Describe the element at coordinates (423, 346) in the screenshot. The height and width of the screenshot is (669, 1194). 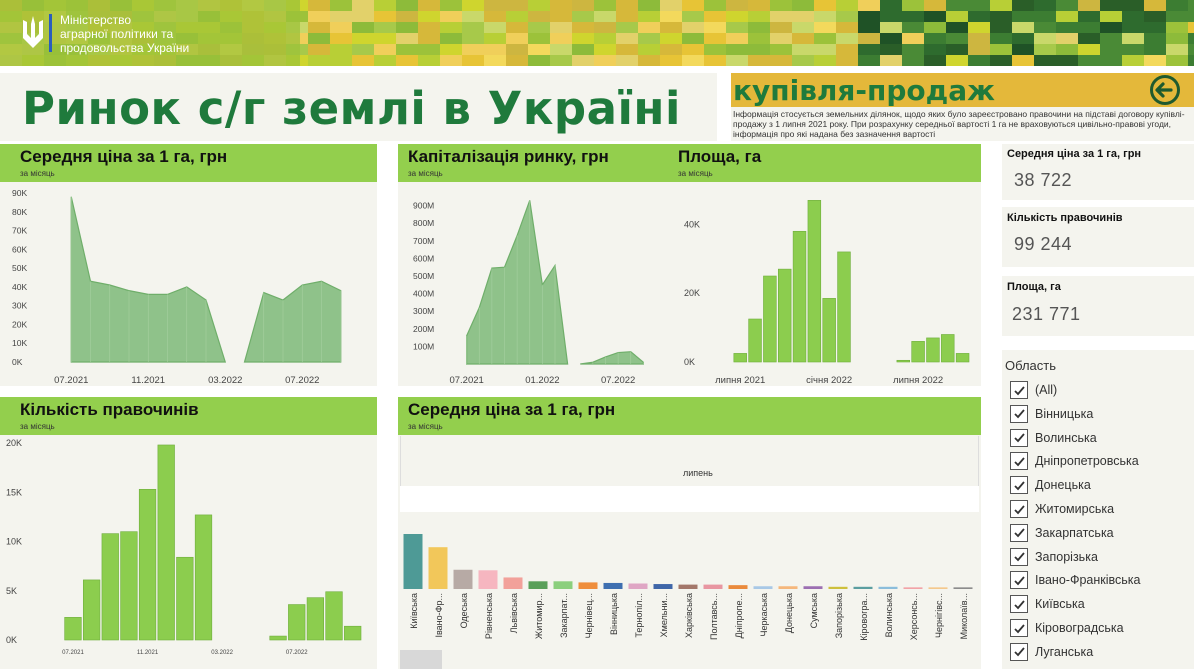
I see `y-tick-label: 100M` at that location.